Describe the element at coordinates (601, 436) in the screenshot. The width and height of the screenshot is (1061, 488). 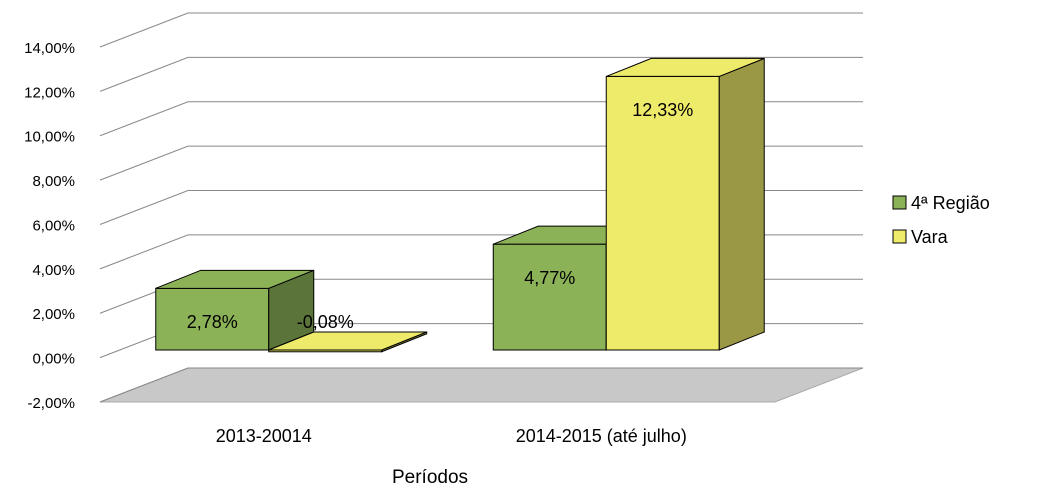
I see `x-tick-label: 2014-2015 (até julho)` at that location.